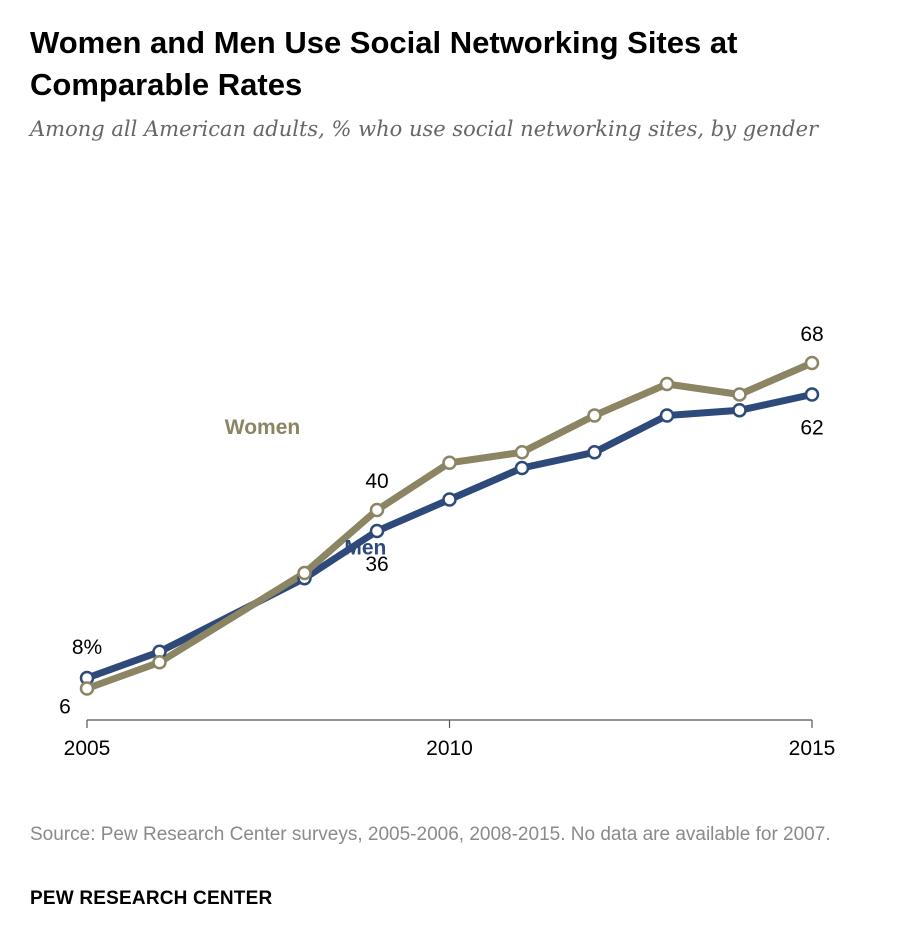 This screenshot has height=944, width=916. What do you see at coordinates (87, 748) in the screenshot?
I see `x-tick-label: 2005` at bounding box center [87, 748].